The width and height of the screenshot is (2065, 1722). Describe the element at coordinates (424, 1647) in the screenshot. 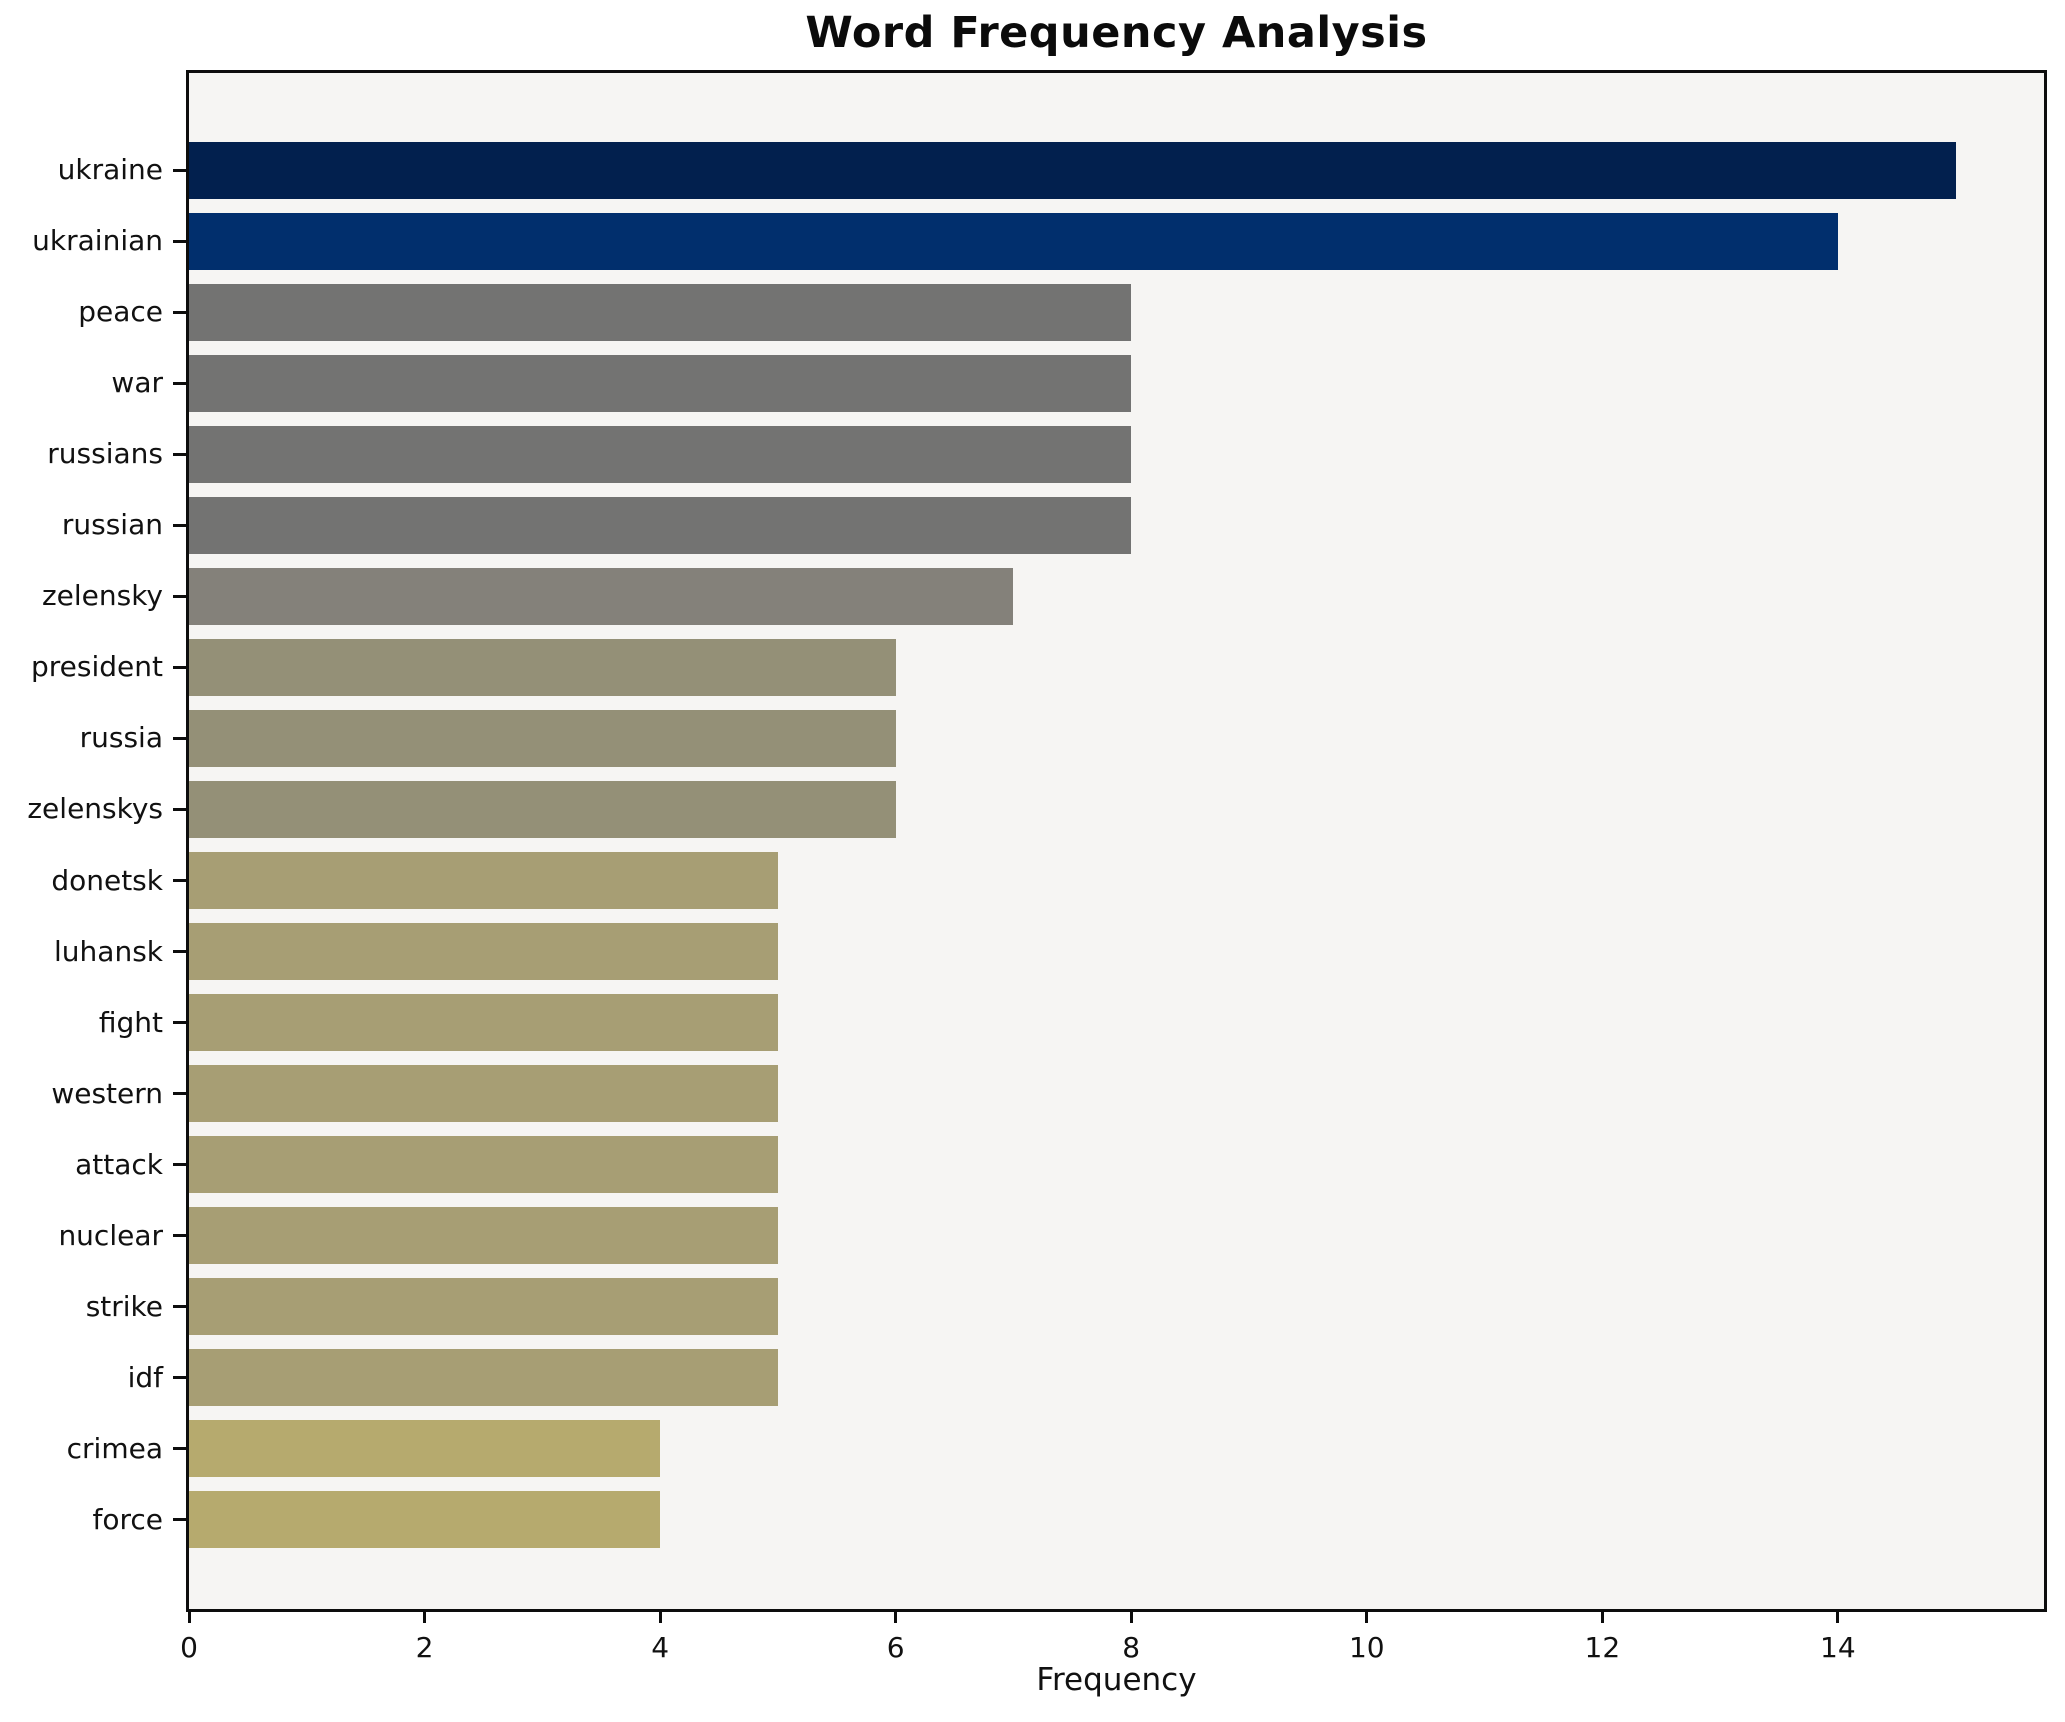

I see `x-tick-label-2: 2` at that location.